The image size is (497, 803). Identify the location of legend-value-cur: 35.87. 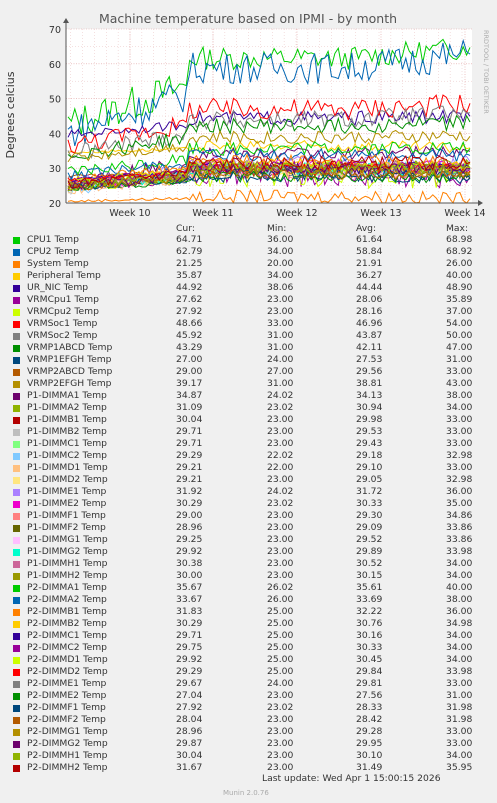
(189, 275).